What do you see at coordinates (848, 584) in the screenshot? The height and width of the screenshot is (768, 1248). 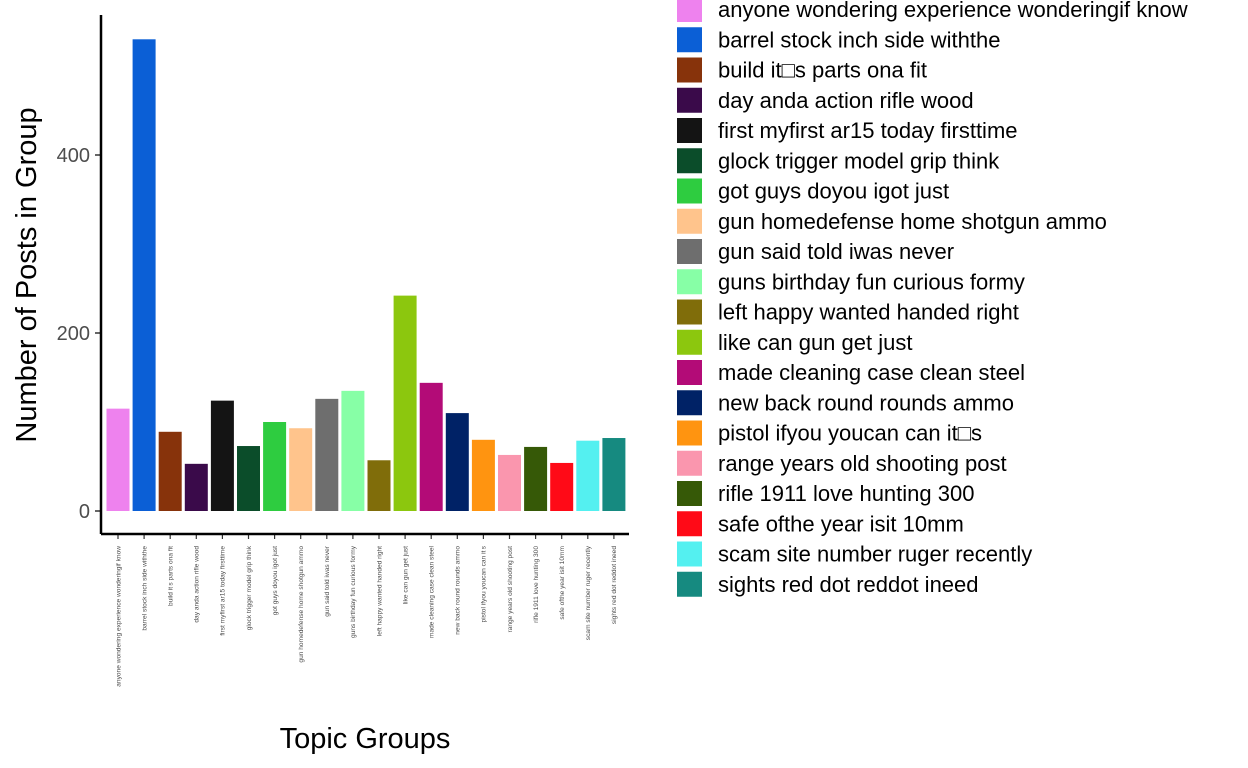 I see `legend-label: sights red dot reddot ineed` at bounding box center [848, 584].